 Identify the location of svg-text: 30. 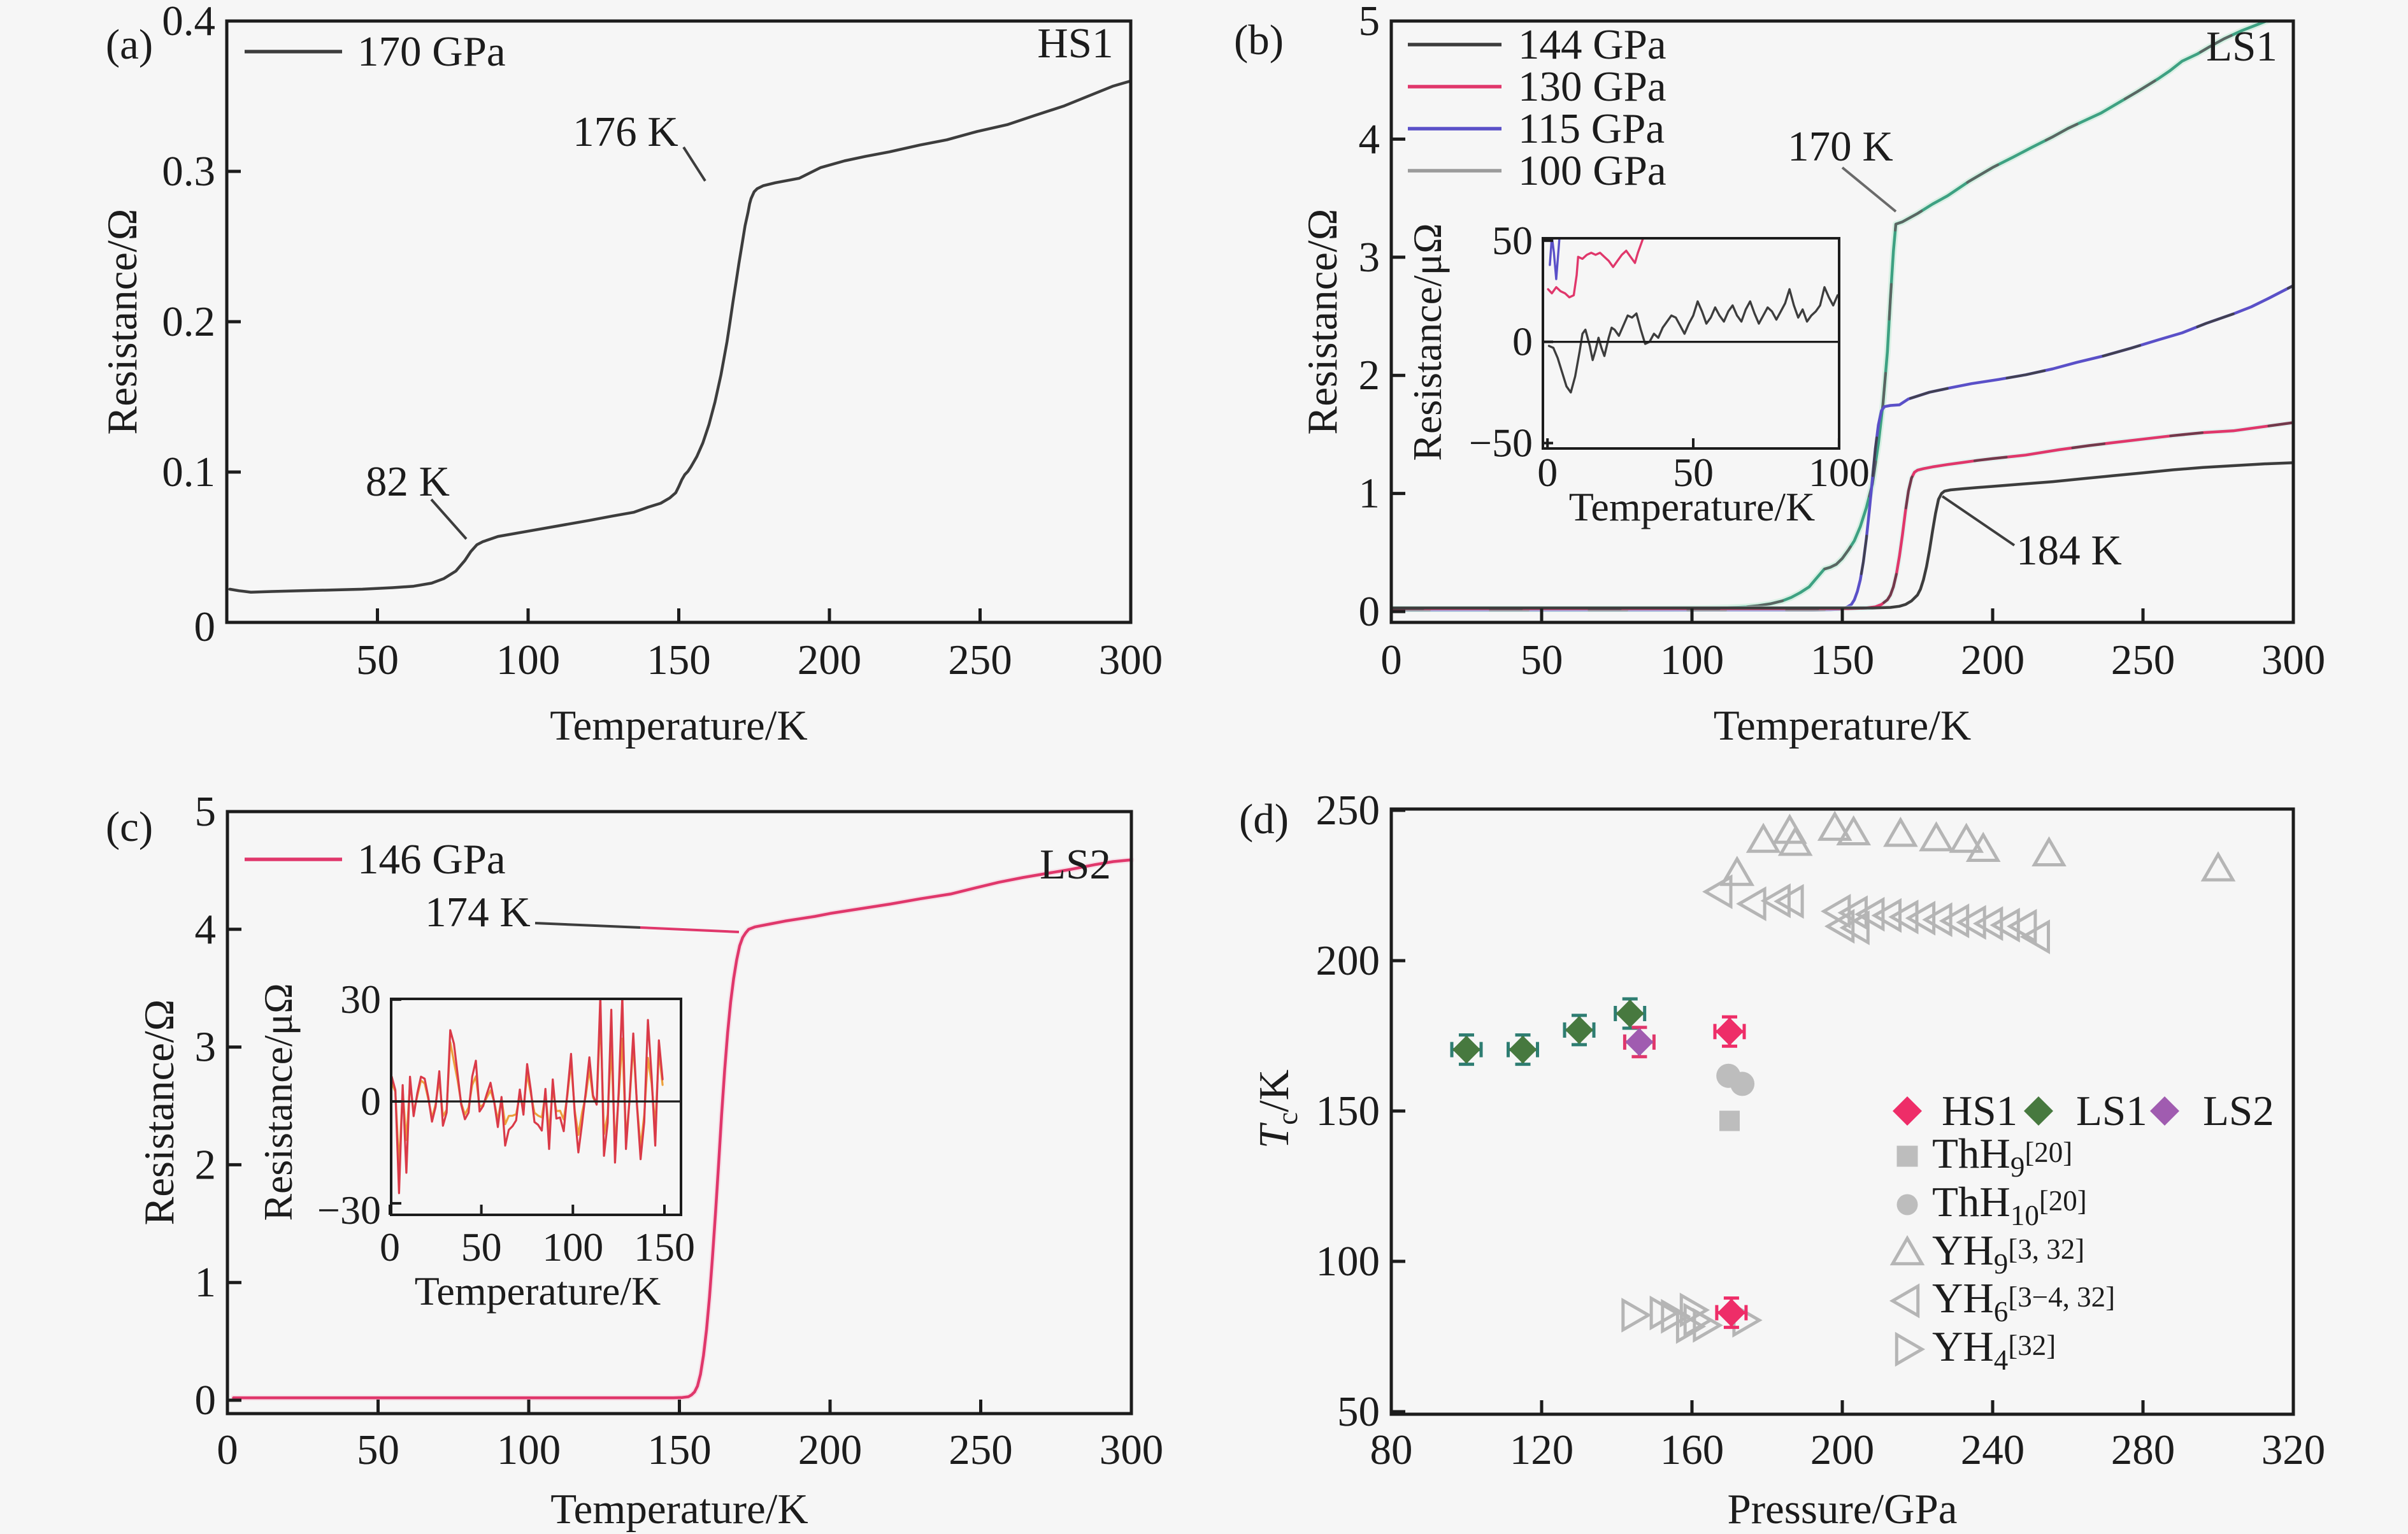
(360, 999).